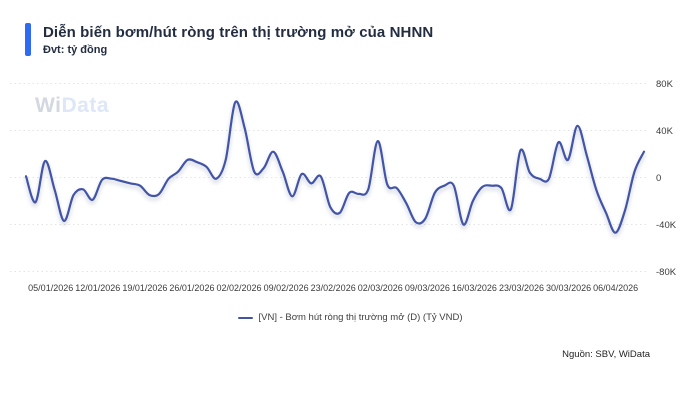 This screenshot has height=405, width=700. I want to click on x-axis-tick: 26/01/2026, so click(191, 288).